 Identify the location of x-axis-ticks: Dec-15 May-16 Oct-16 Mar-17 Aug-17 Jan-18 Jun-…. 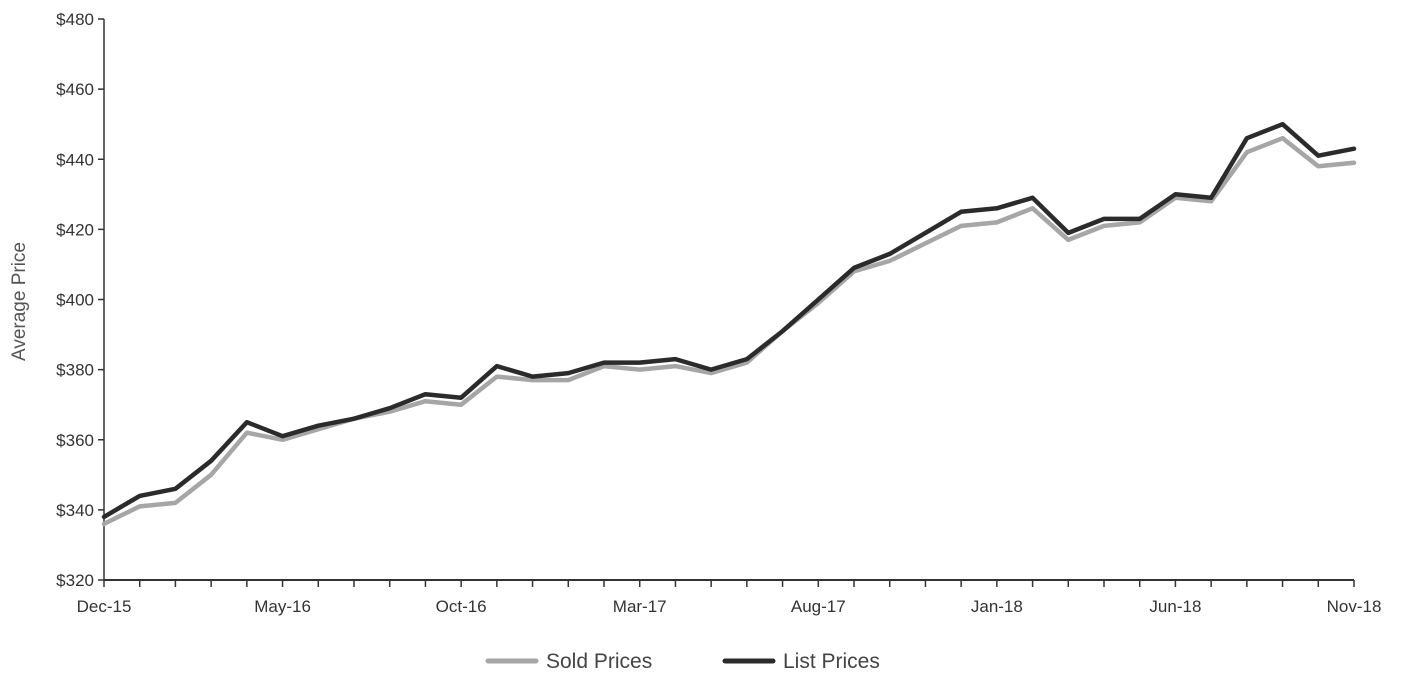
(729, 598).